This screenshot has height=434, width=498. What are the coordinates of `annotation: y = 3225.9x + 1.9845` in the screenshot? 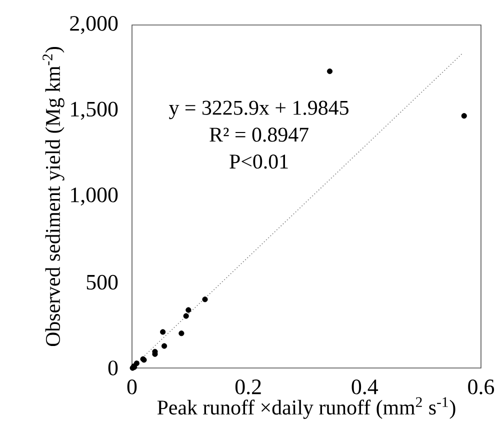 It's located at (258, 110).